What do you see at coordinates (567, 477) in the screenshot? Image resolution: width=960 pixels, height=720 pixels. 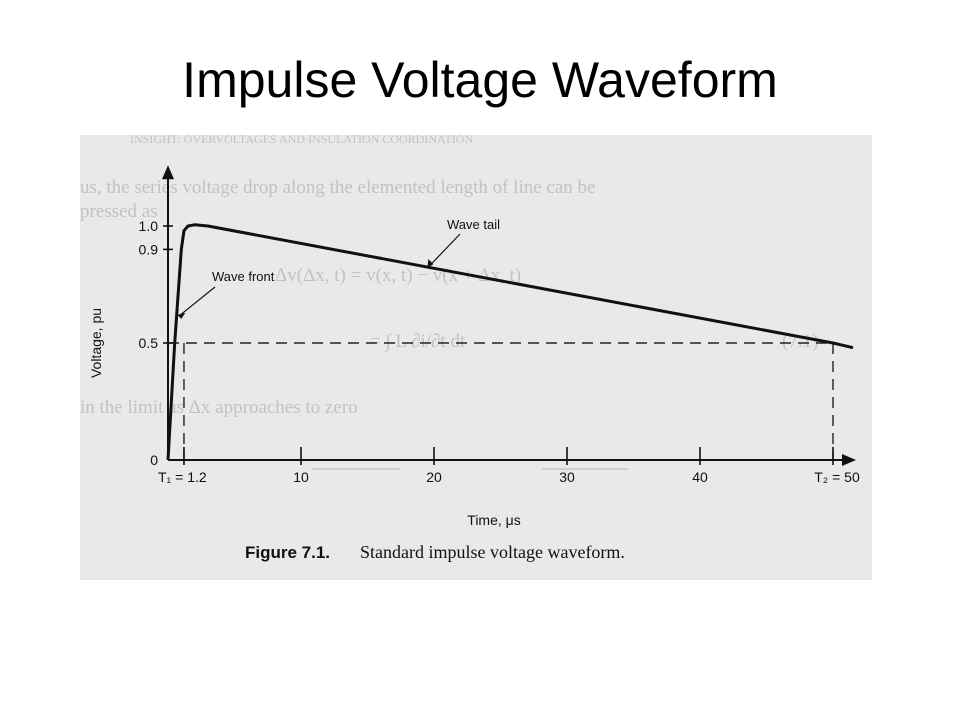 I see `x-tick-label: 30` at bounding box center [567, 477].